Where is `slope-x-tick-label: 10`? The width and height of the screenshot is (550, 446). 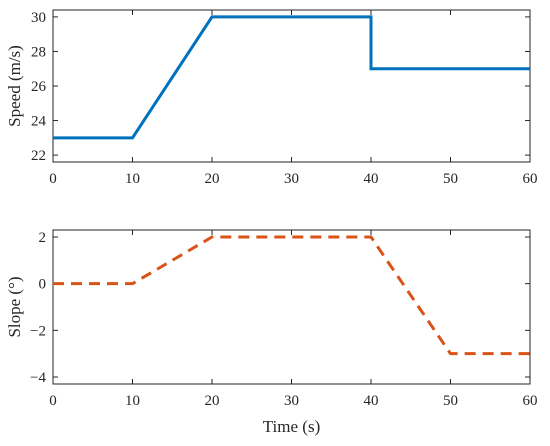 slope-x-tick-label: 10 is located at coordinates (132, 401).